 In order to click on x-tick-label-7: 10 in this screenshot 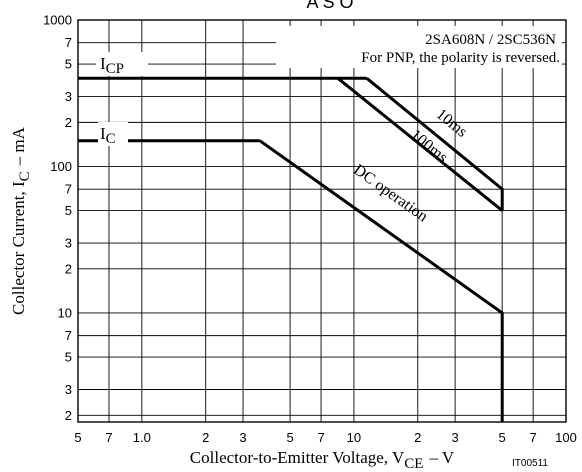, I will do `click(354, 437)`.